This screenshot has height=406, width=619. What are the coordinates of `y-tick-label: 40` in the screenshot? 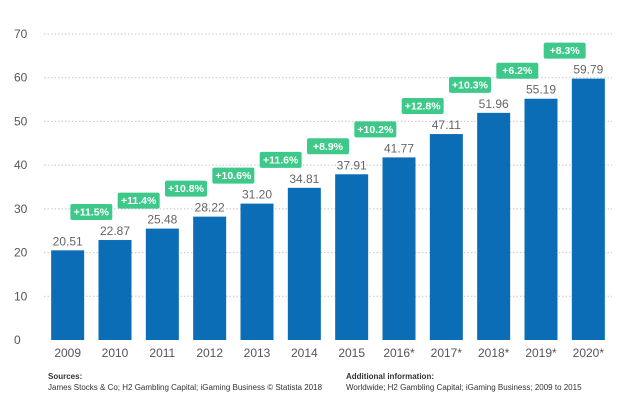 It's located at (21, 165).